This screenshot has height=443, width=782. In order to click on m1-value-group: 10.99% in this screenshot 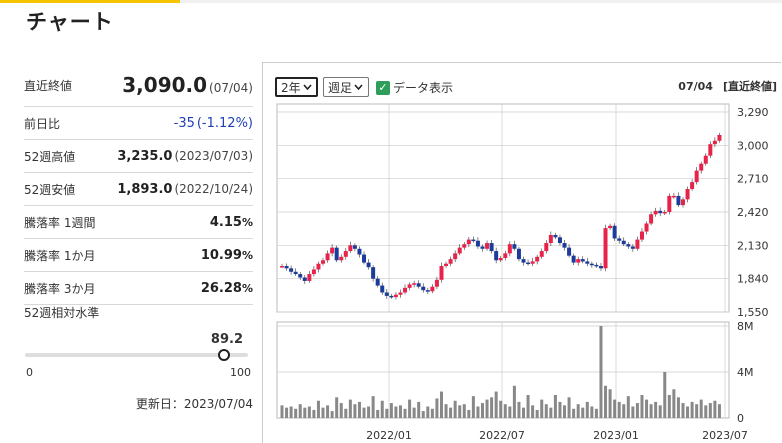, I will do `click(227, 255)`.